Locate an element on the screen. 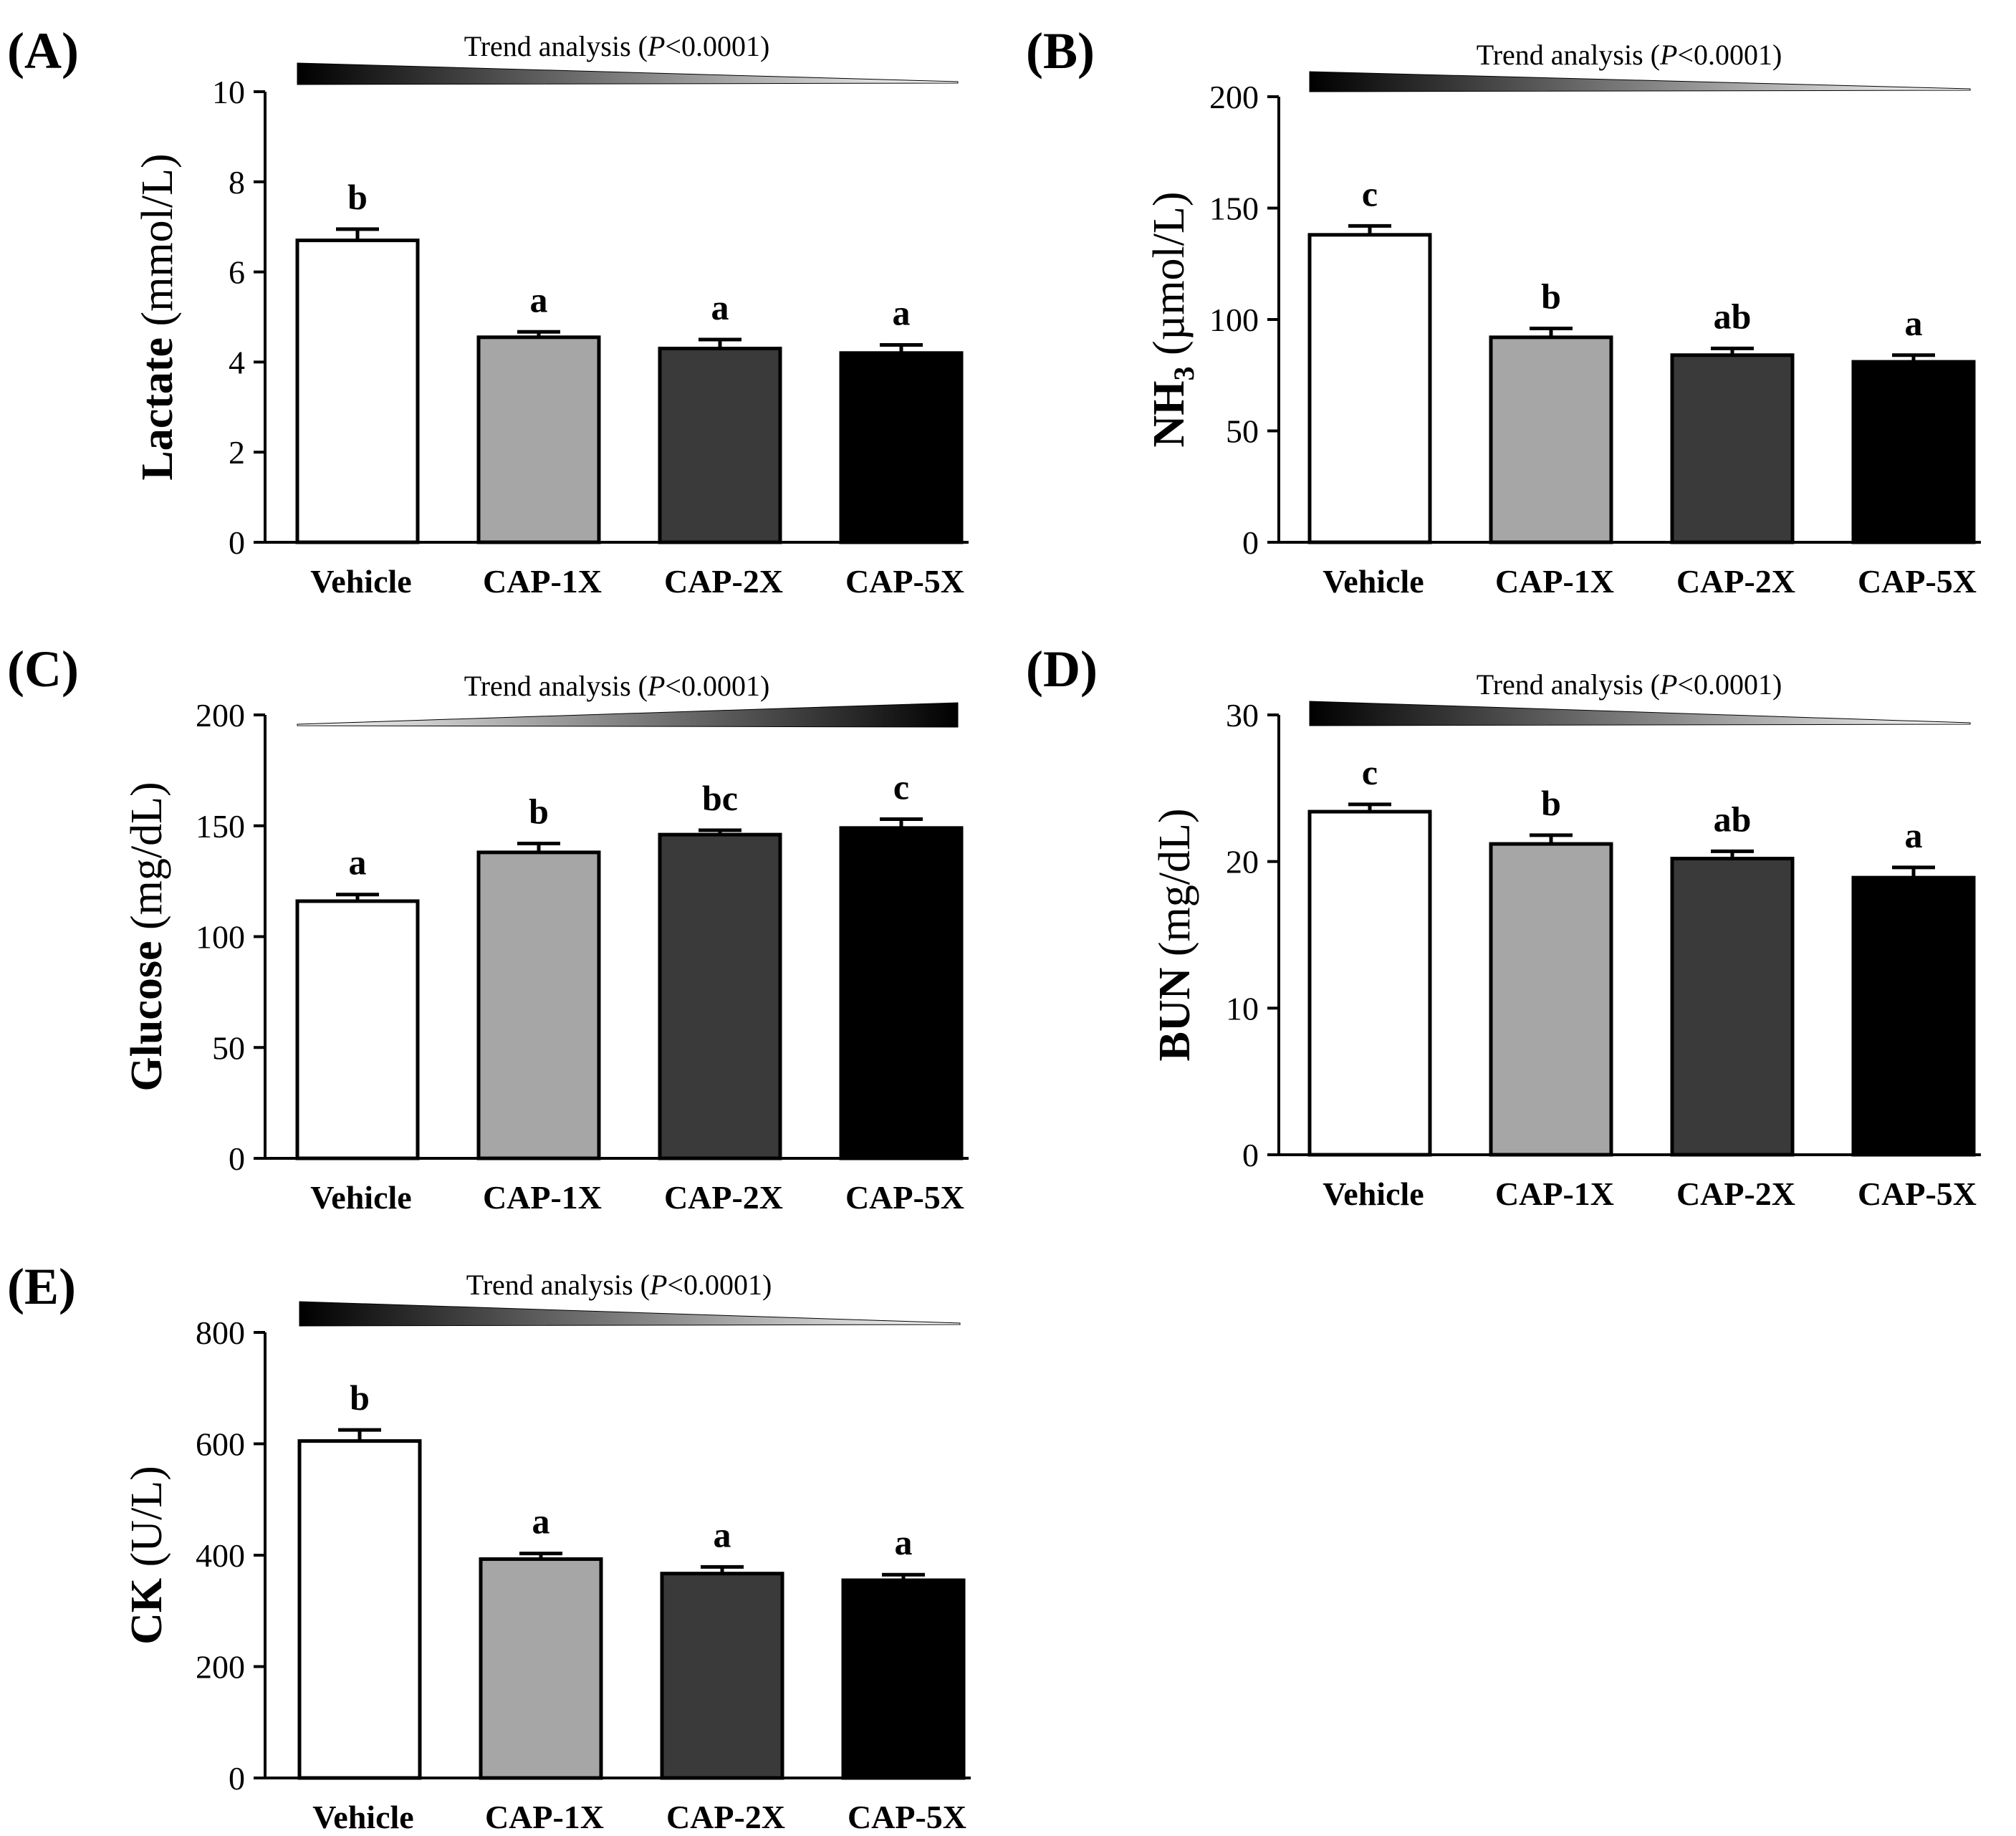 The height and width of the screenshot is (1836, 2016). y-axis-label: NH3 (µmol/L) is located at coordinates (1172, 319).